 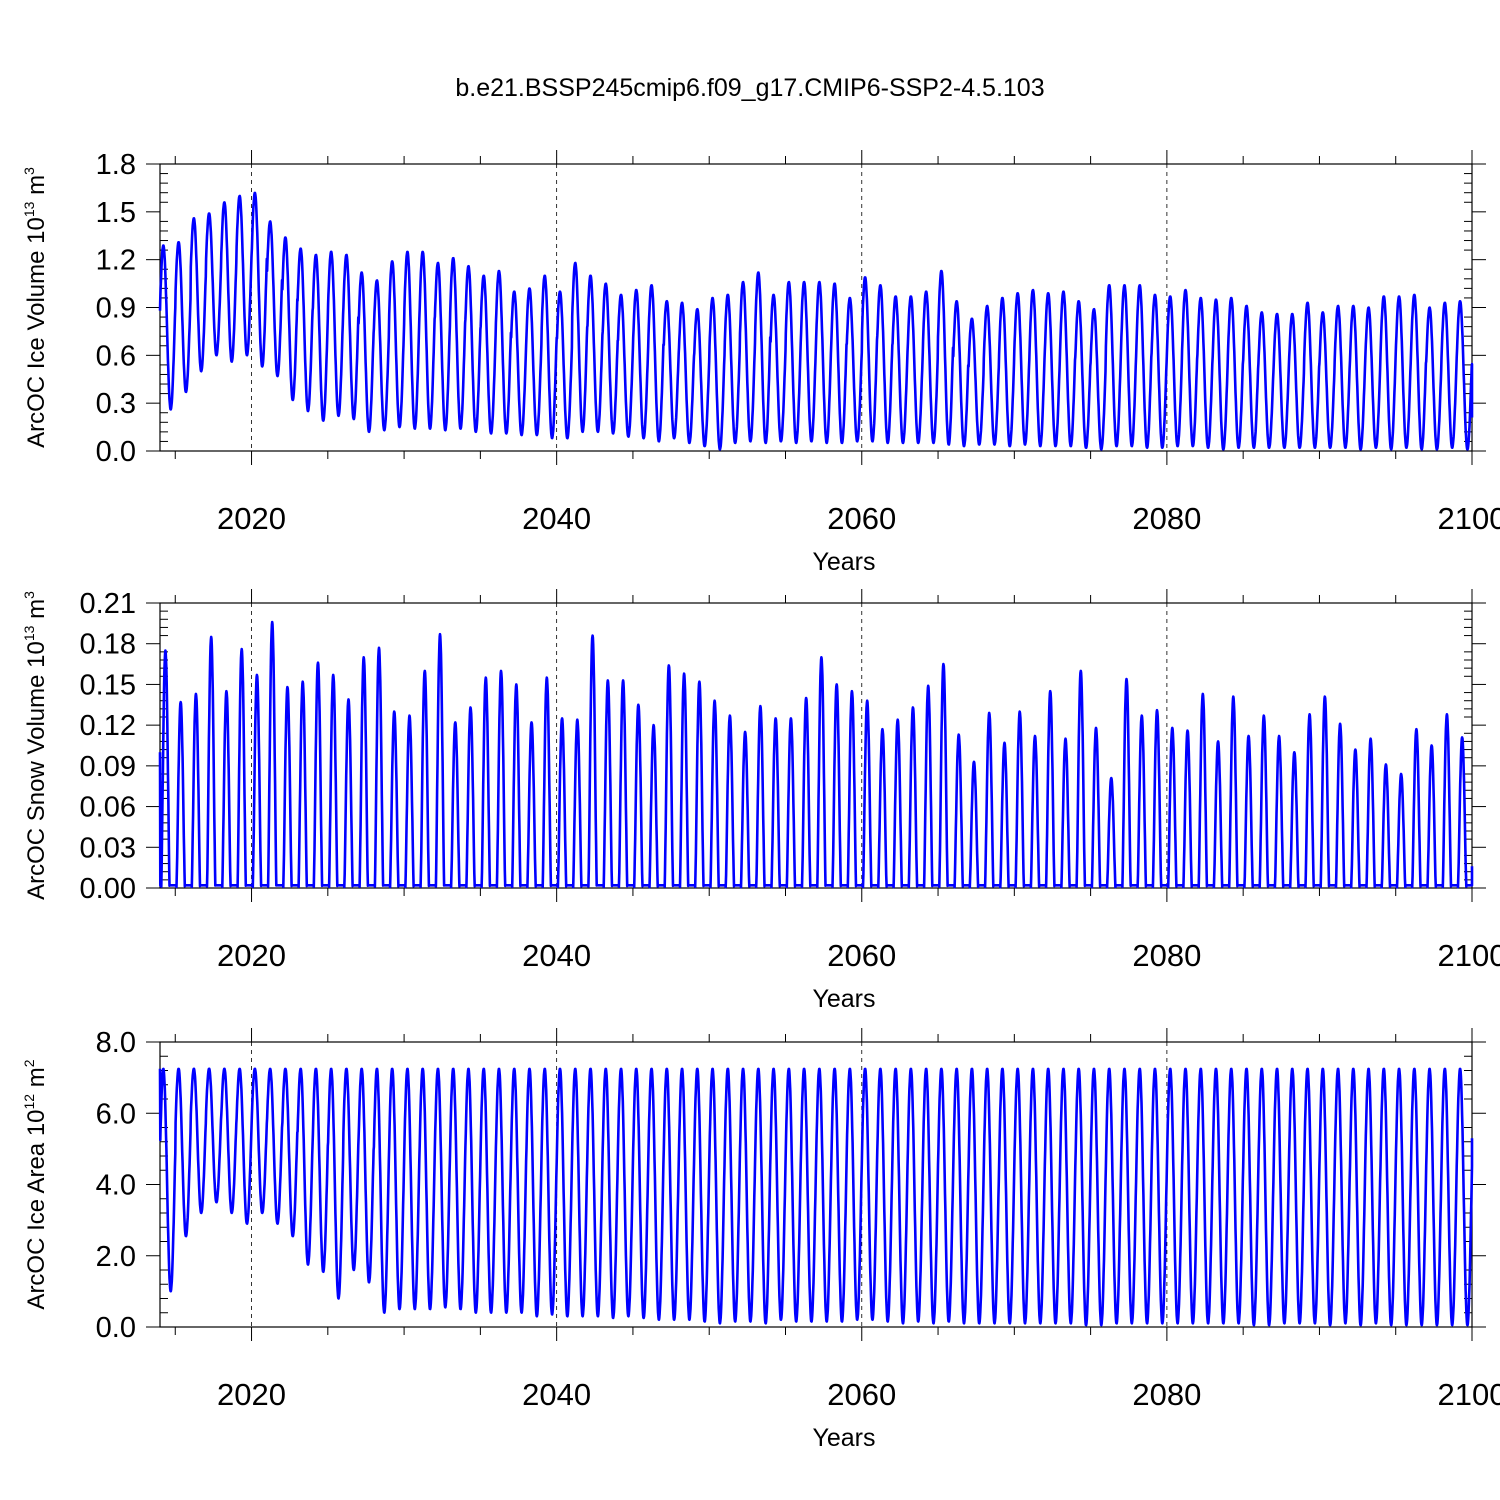 I want to click on y-tick-label: 4.0, so click(x=116, y=1186).